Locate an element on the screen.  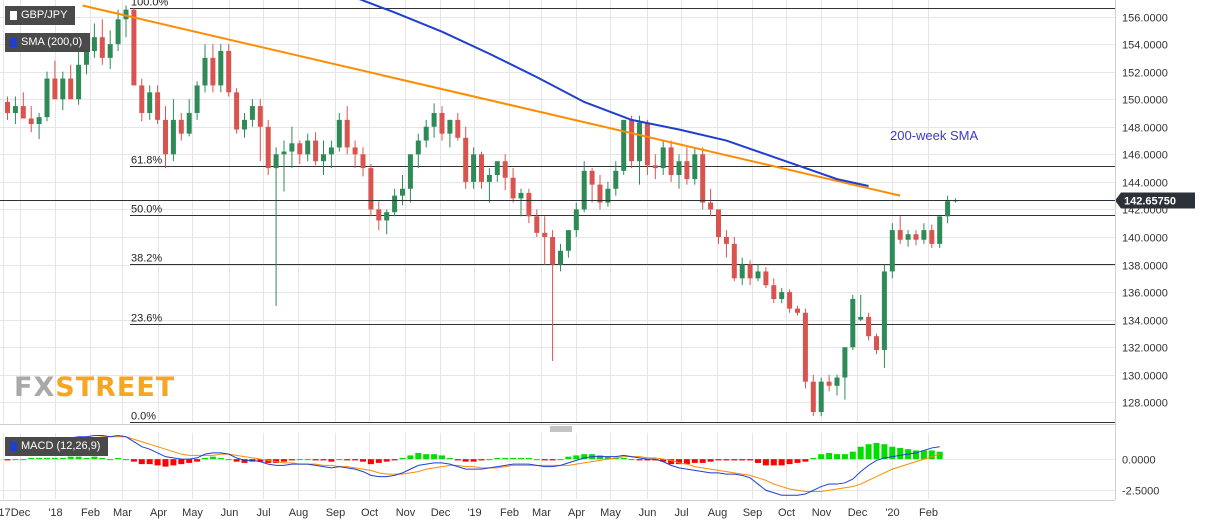
fib-level-label: 61.8% is located at coordinates (146, 161).